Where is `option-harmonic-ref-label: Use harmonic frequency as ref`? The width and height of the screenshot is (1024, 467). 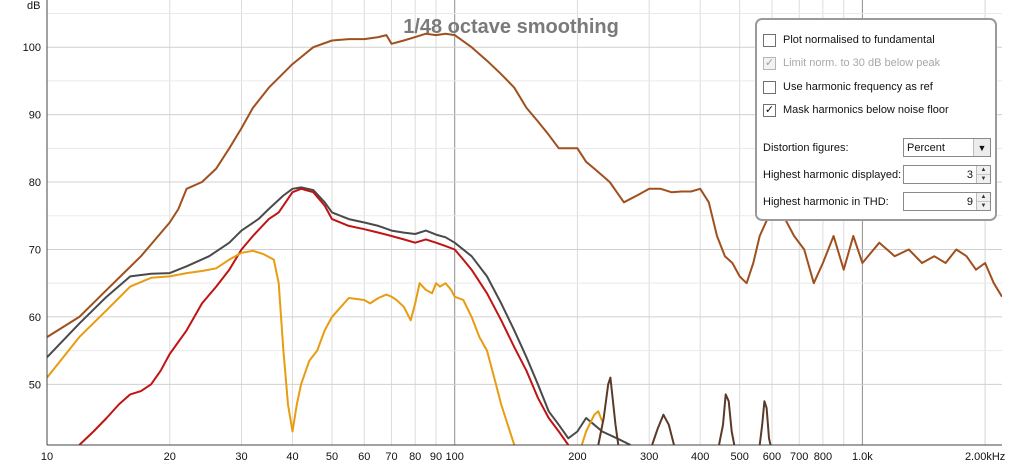 option-harmonic-ref-label: Use harmonic frequency as ref is located at coordinates (858, 87).